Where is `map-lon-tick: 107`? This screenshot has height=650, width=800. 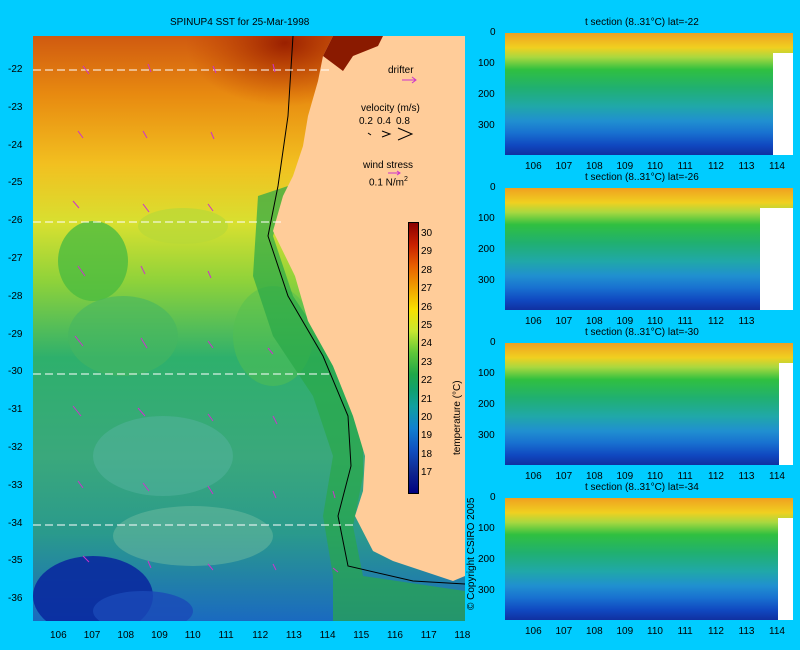
map-lon-tick: 107 is located at coordinates (92, 635).